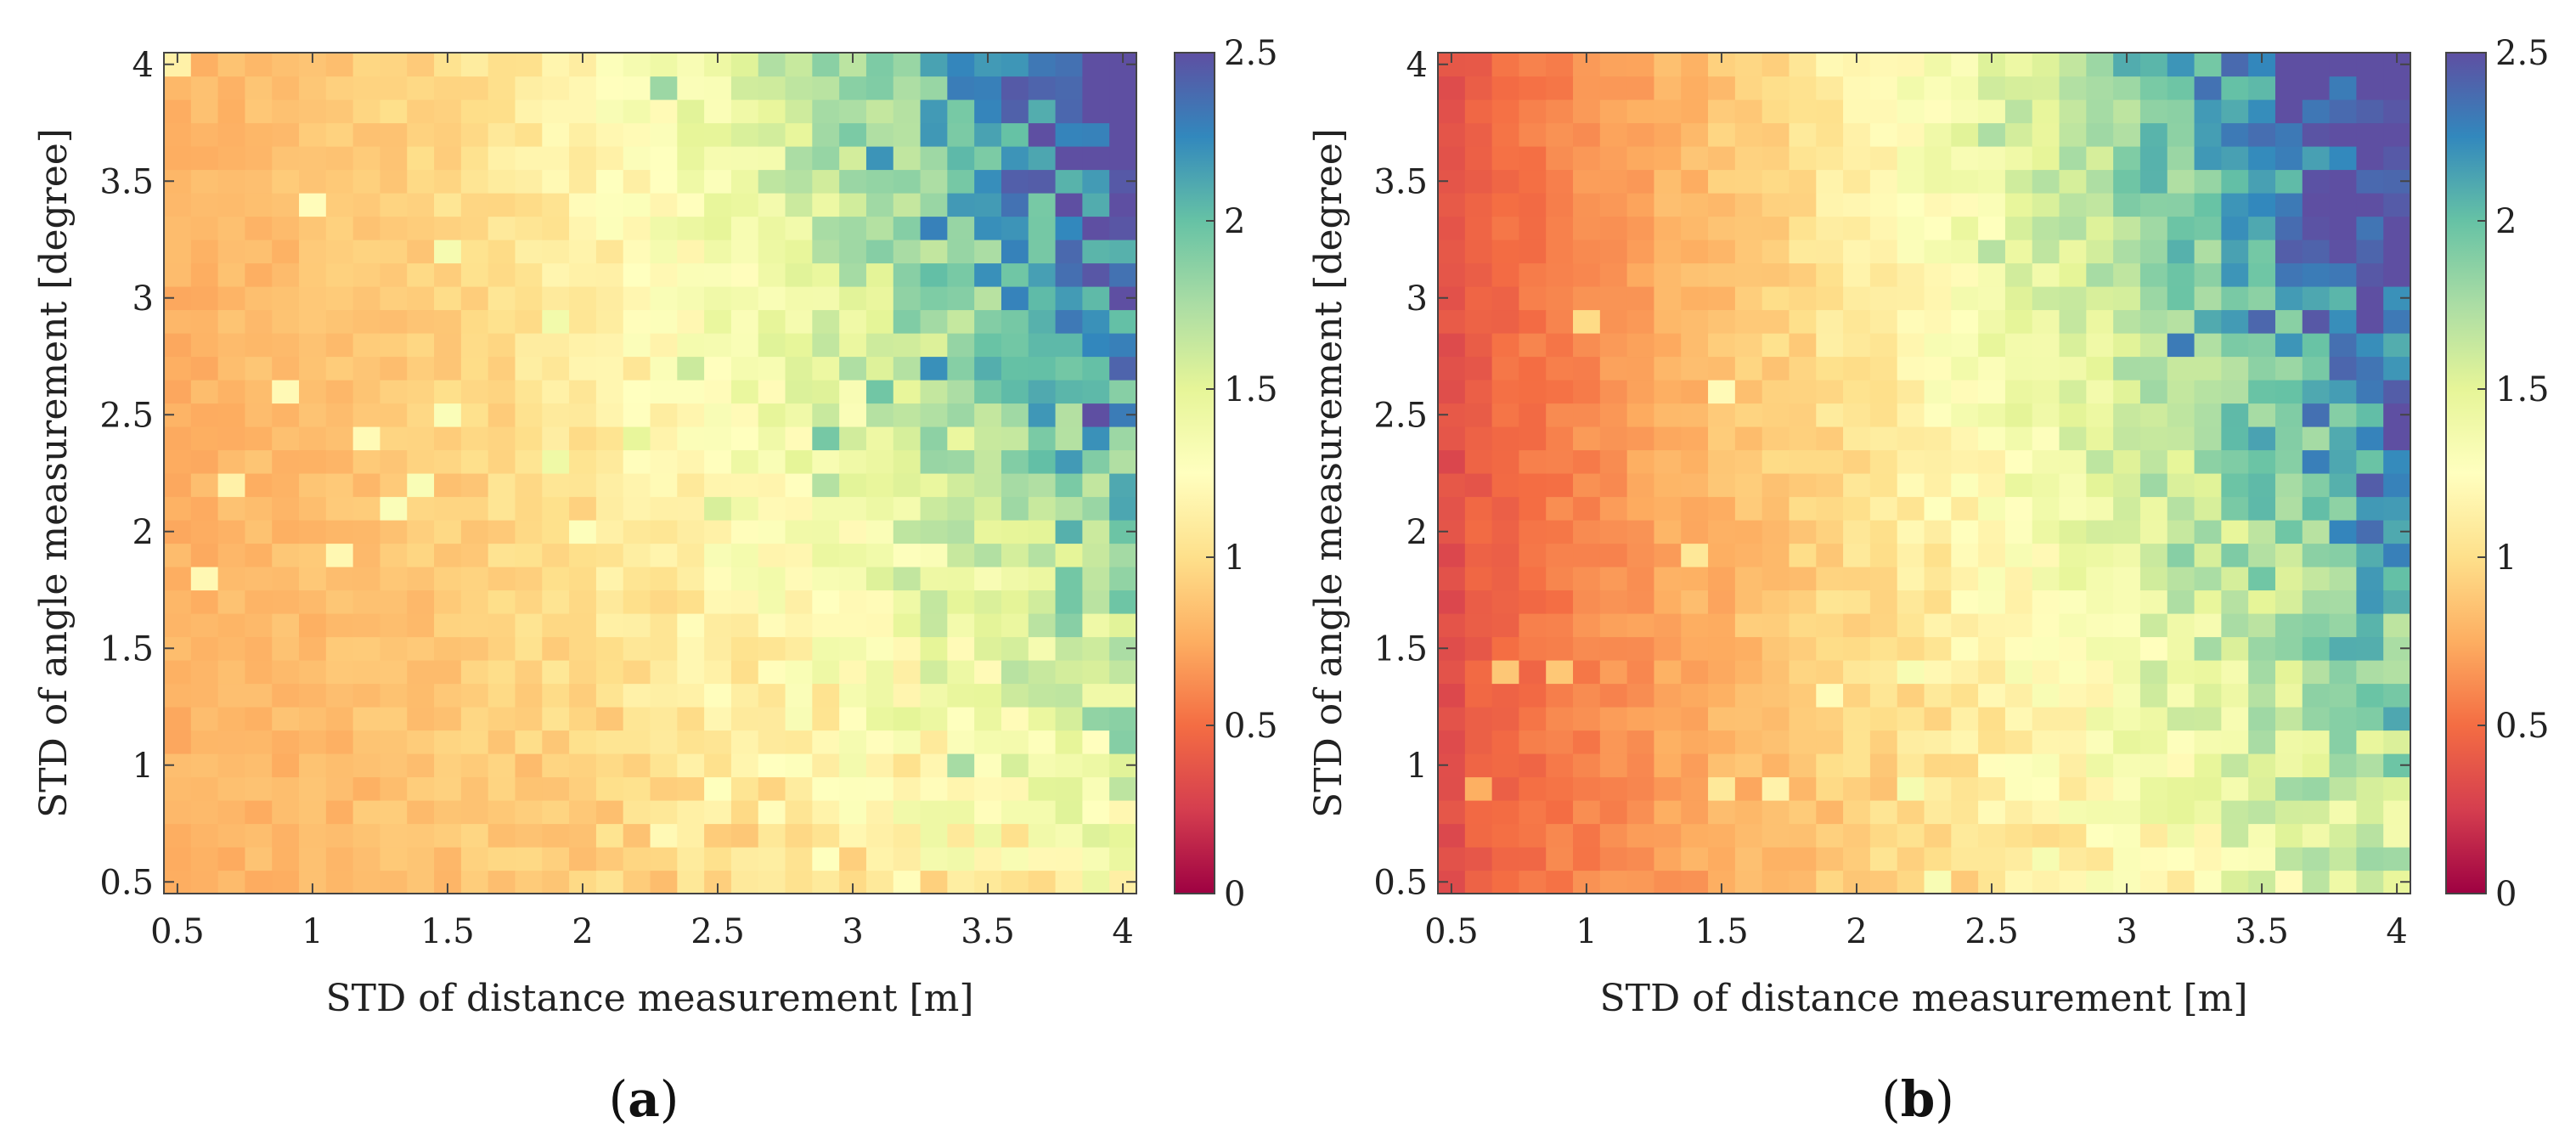 This screenshot has width=2576, height=1145. I want to click on colorbar-tick-label: 0, so click(2506, 894).